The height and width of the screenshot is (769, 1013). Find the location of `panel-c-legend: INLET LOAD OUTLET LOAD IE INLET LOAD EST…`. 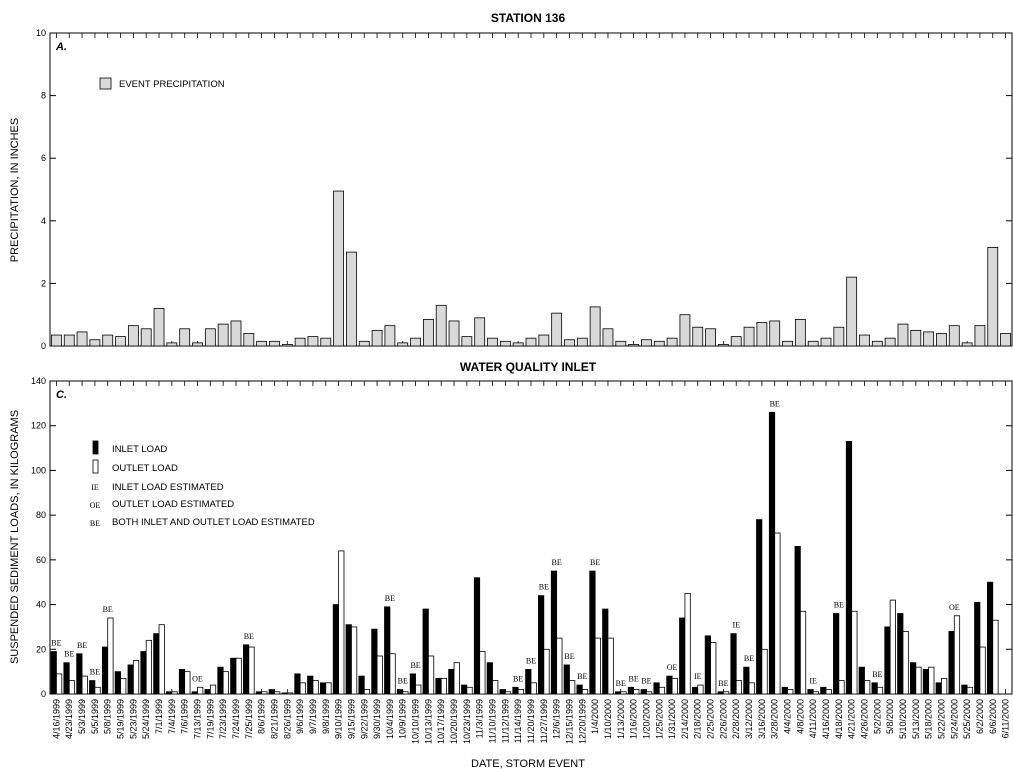

panel-c-legend: INLET LOAD OUTLET LOAD IE INLET LOAD EST… is located at coordinates (202, 484).